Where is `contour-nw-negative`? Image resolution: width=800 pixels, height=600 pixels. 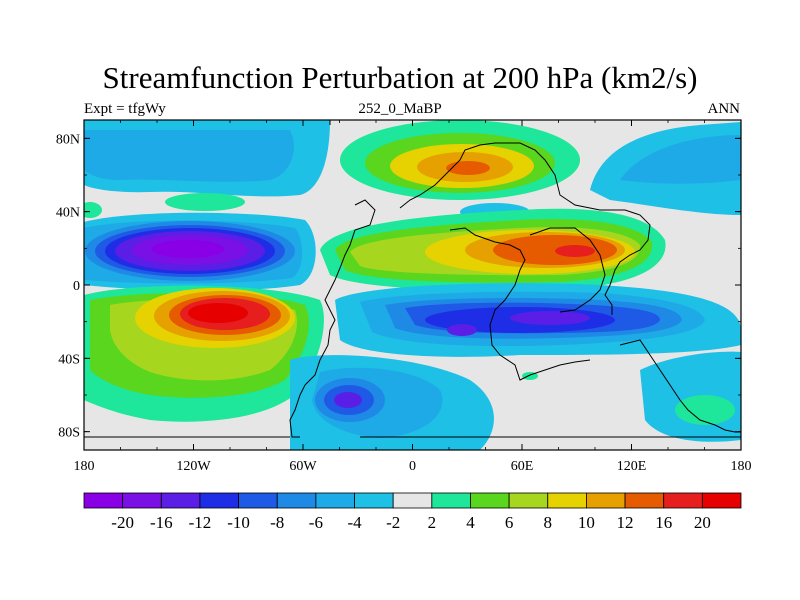
contour-nw-negative is located at coordinates (207, 158).